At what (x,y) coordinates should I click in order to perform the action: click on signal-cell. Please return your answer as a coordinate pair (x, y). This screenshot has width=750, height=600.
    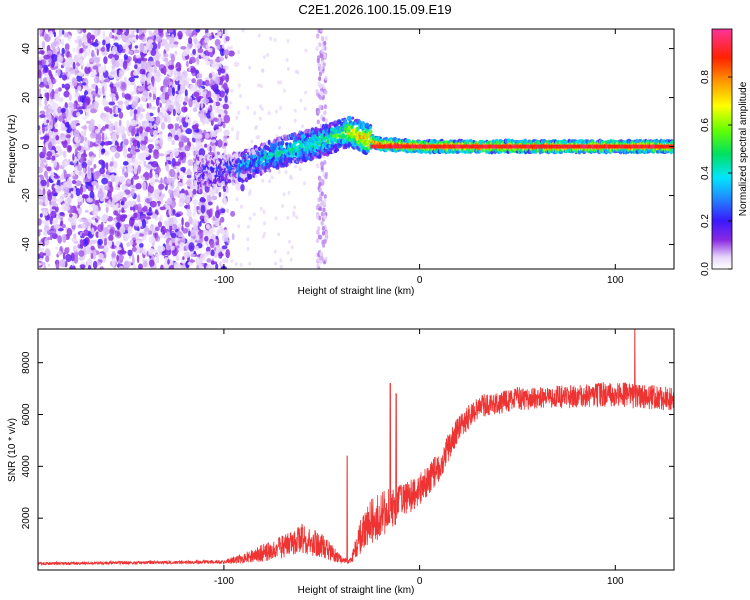
    Looking at the image, I should click on (239, 179).